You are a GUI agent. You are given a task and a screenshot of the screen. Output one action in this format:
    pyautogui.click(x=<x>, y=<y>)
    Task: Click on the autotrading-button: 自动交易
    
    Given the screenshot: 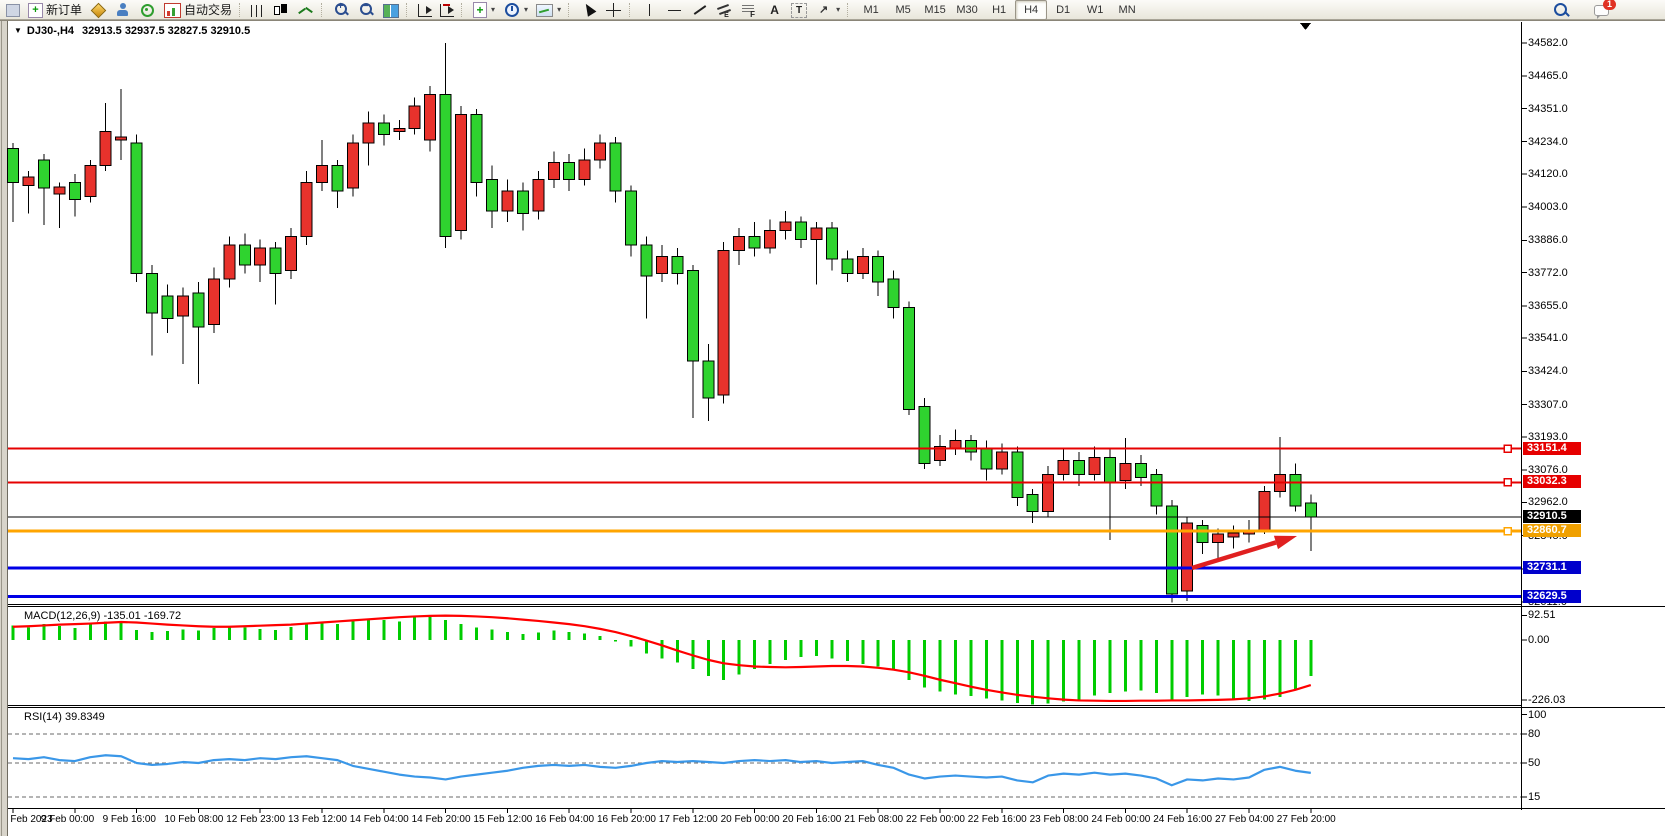 What is the action you would take?
    pyautogui.click(x=198, y=10)
    